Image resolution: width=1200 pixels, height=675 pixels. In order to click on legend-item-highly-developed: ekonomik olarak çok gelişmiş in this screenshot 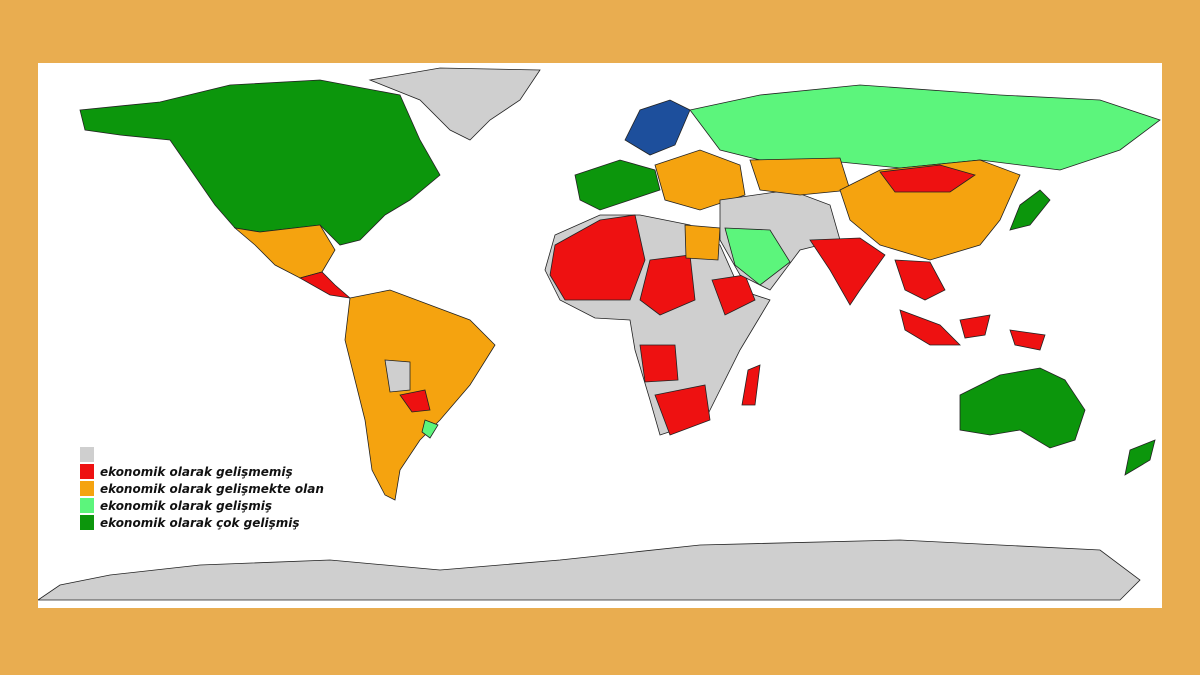, I will do `click(202, 522)`.